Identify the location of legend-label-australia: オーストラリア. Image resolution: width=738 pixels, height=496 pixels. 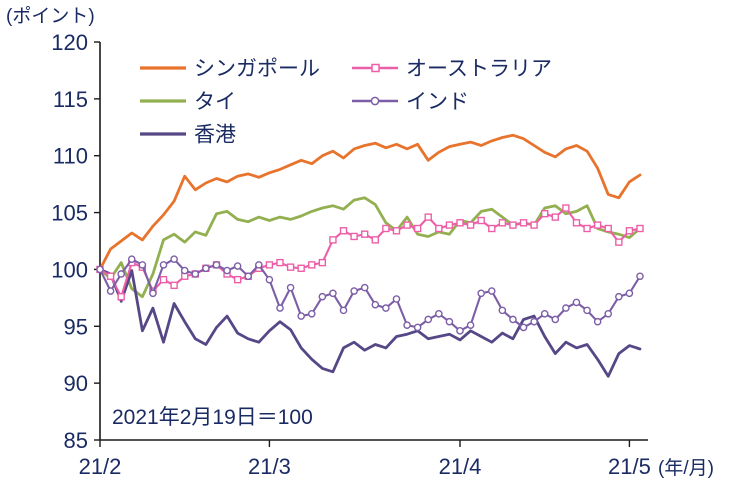
(479, 69).